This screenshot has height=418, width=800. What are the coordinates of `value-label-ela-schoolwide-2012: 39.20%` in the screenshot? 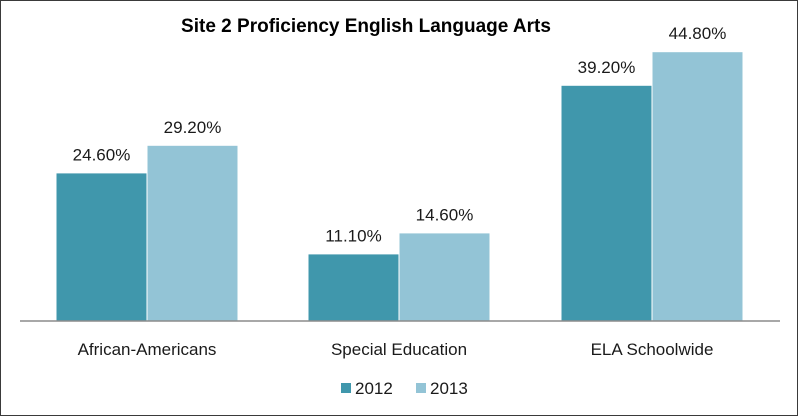 It's located at (607, 67).